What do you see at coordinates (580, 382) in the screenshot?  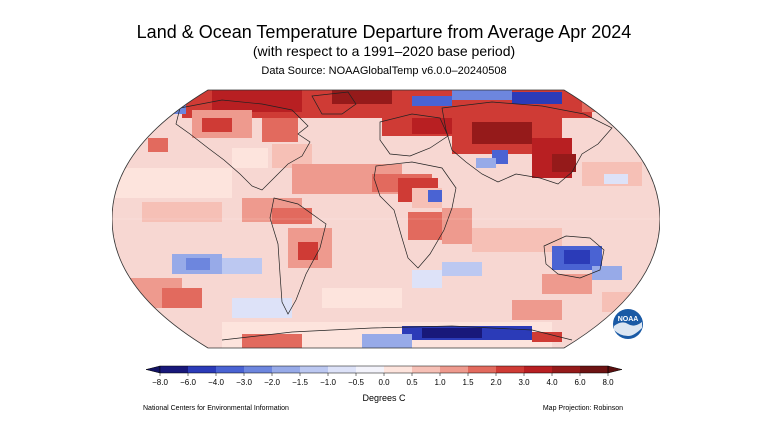 I see `colorbar-tick-label: 6.0` at bounding box center [580, 382].